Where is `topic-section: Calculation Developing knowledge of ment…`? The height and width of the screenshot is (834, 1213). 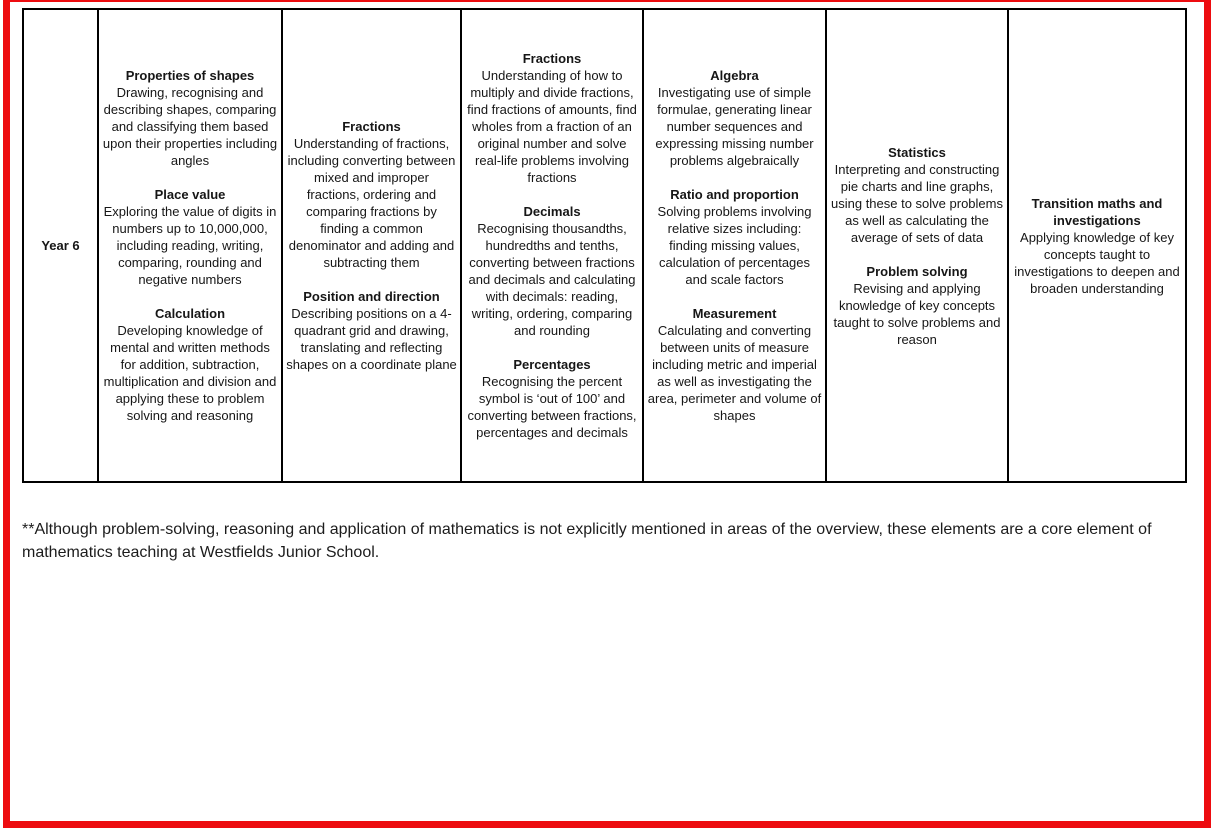 topic-section: Calculation Developing knowledge of ment… is located at coordinates (190, 364).